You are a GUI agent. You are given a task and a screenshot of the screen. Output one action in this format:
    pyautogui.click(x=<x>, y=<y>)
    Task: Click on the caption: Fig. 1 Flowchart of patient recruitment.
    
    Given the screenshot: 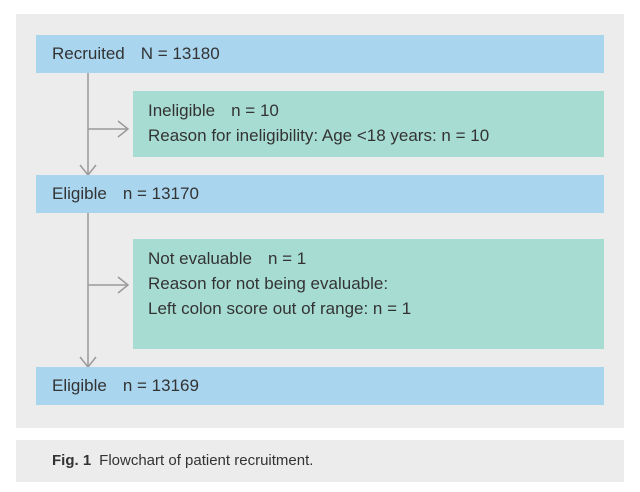 What is the action you would take?
    pyautogui.click(x=320, y=461)
    